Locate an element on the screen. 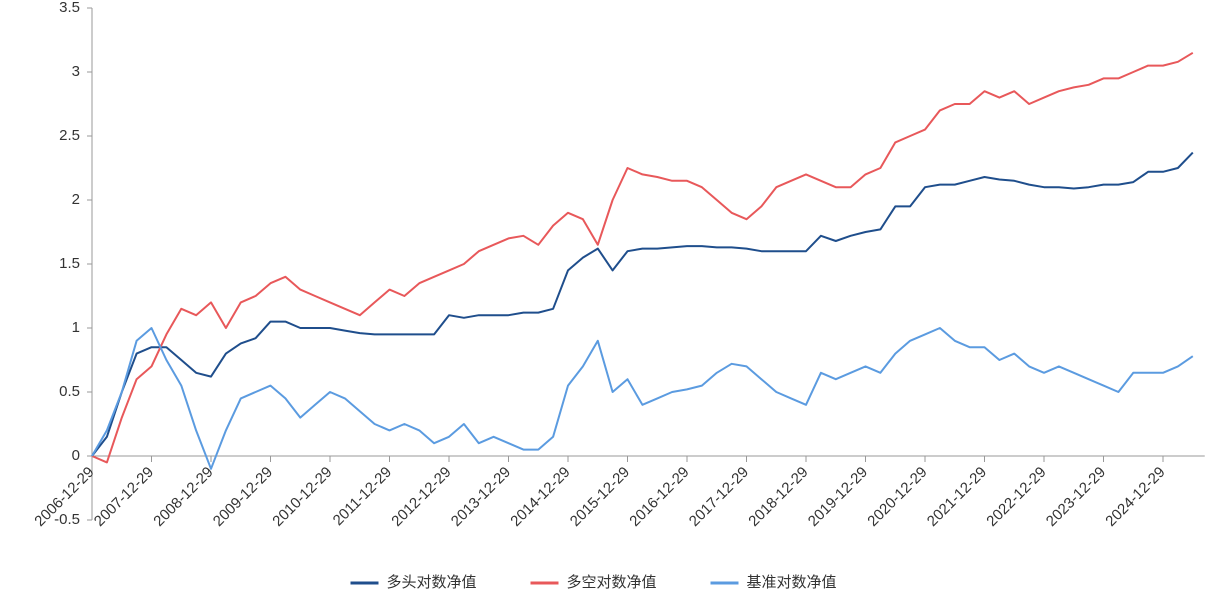 This screenshot has width=1221, height=611. x-tick-label: 2020-12-29 is located at coordinates (897, 497).